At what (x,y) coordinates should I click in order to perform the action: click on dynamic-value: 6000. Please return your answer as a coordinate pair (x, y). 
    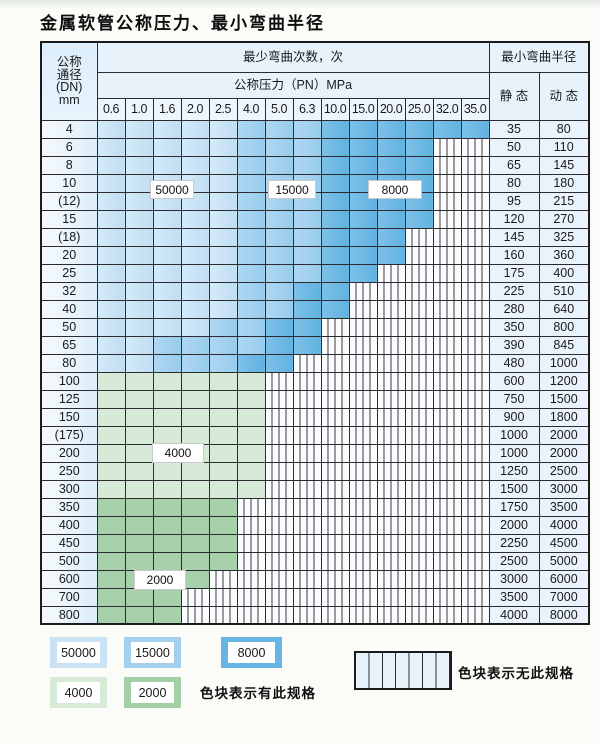
    Looking at the image, I should click on (564, 579).